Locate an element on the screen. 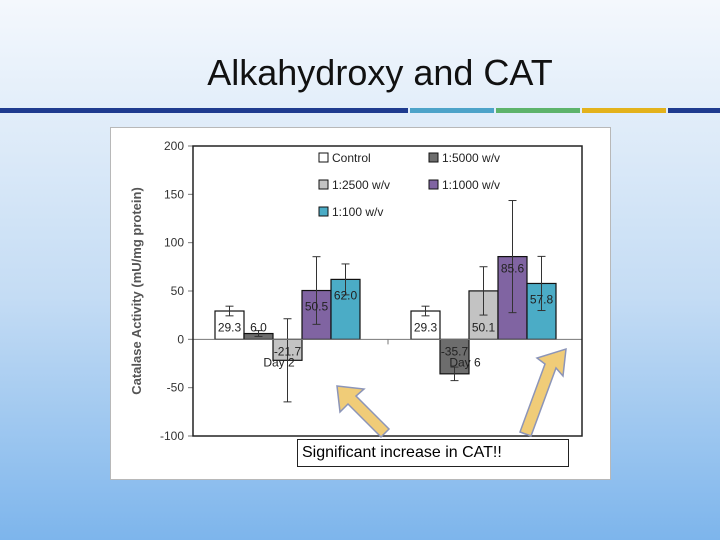 The image size is (720, 540). data-label: 6.0 is located at coordinates (258, 327).